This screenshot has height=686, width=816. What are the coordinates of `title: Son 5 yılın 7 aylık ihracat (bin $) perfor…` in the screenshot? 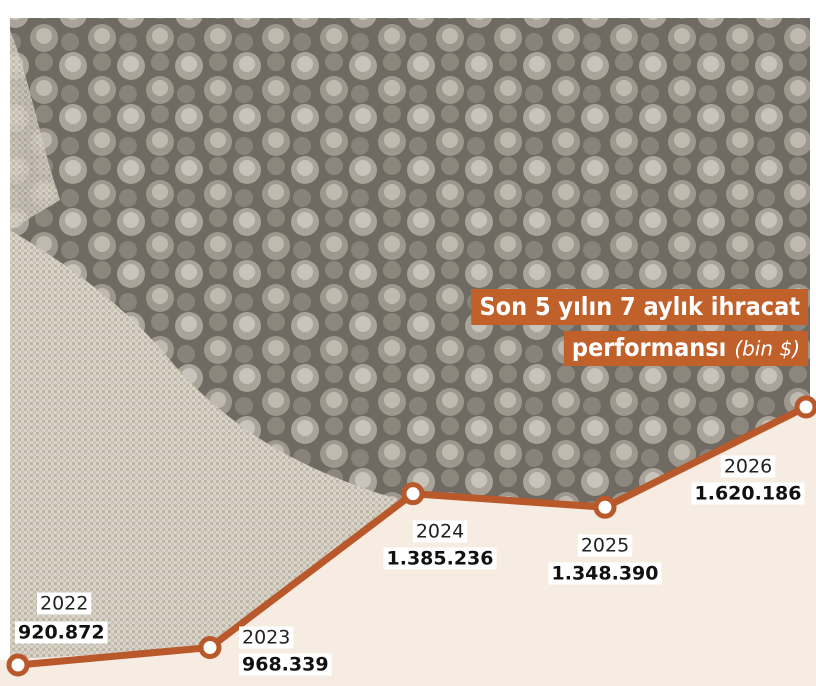 It's located at (639, 327).